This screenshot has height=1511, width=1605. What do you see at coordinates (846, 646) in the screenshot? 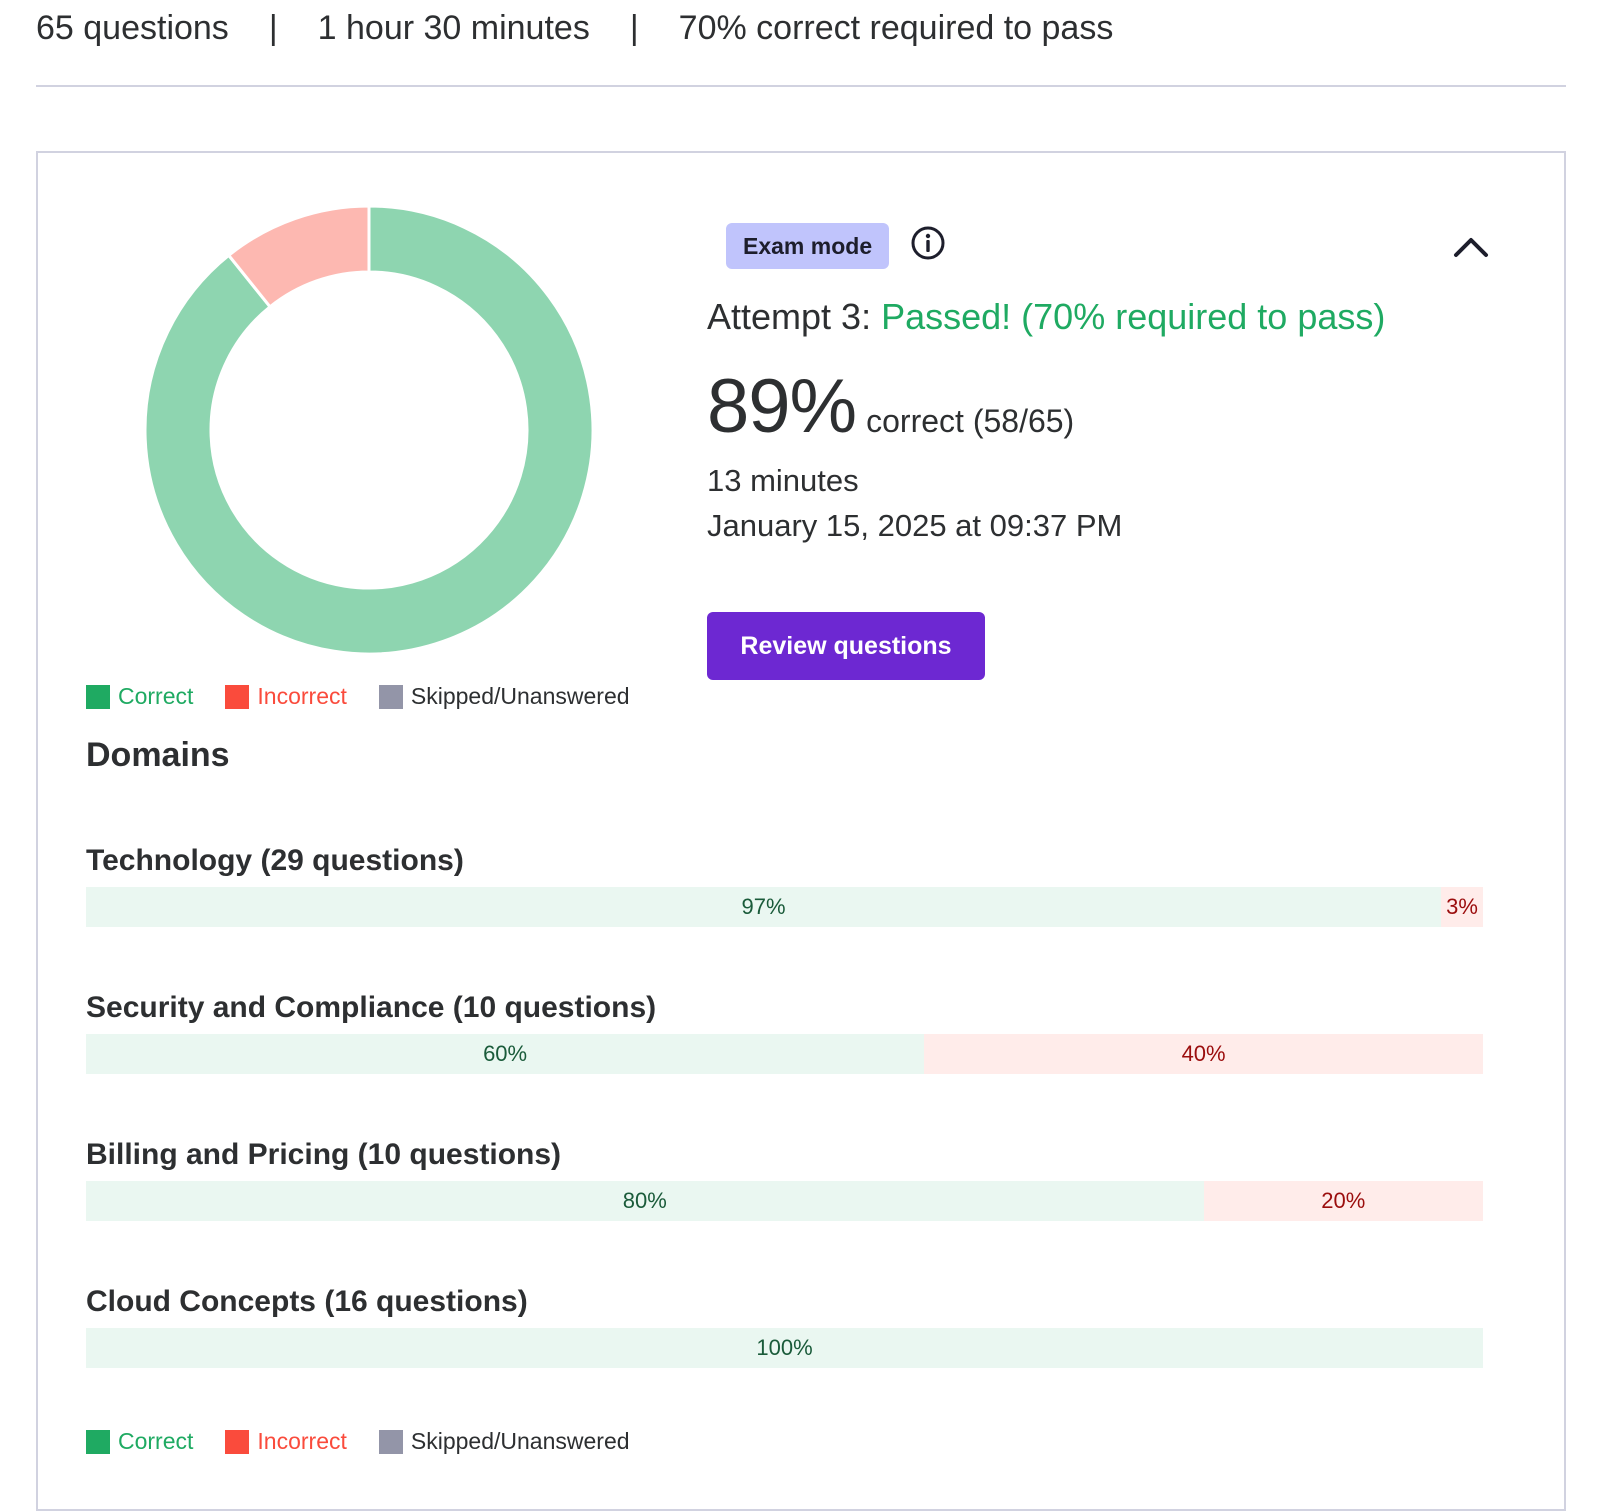
I see `review-questions-button: Review questions` at bounding box center [846, 646].